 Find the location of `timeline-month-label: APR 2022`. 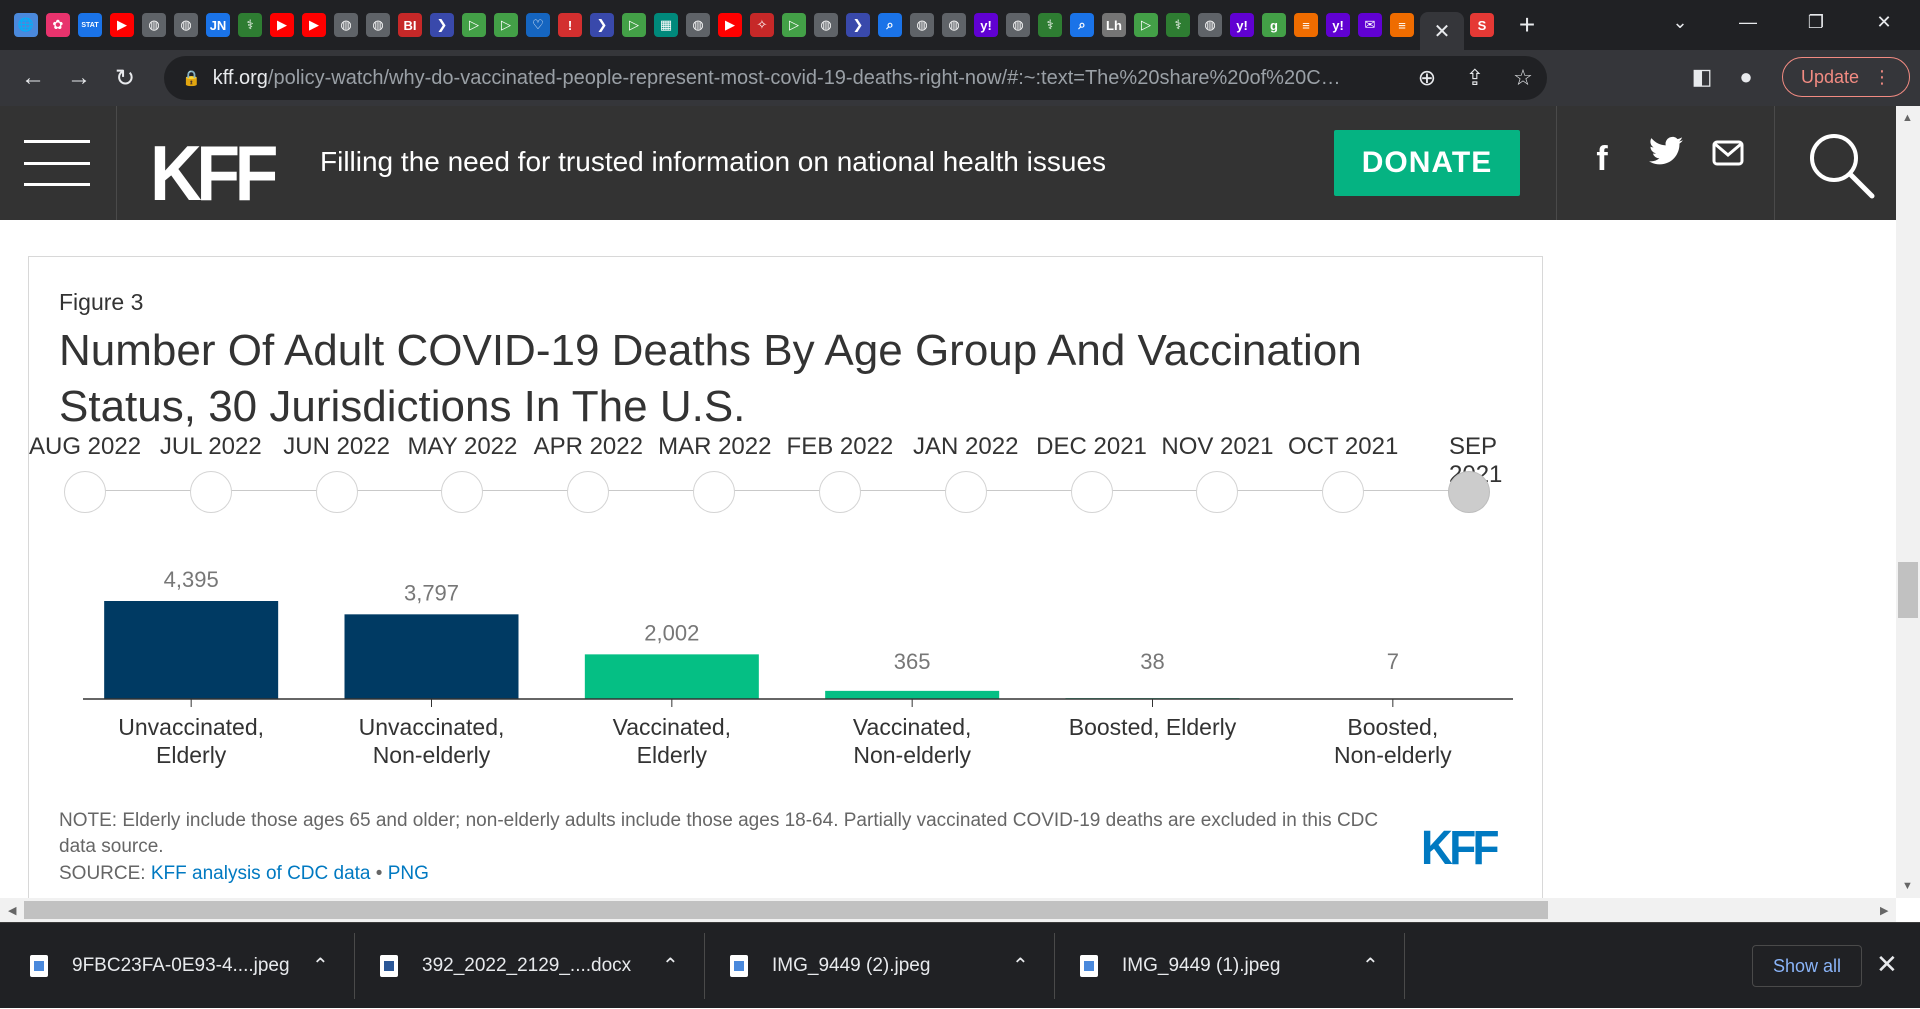

timeline-month-label: APR 2022 is located at coordinates (588, 446).